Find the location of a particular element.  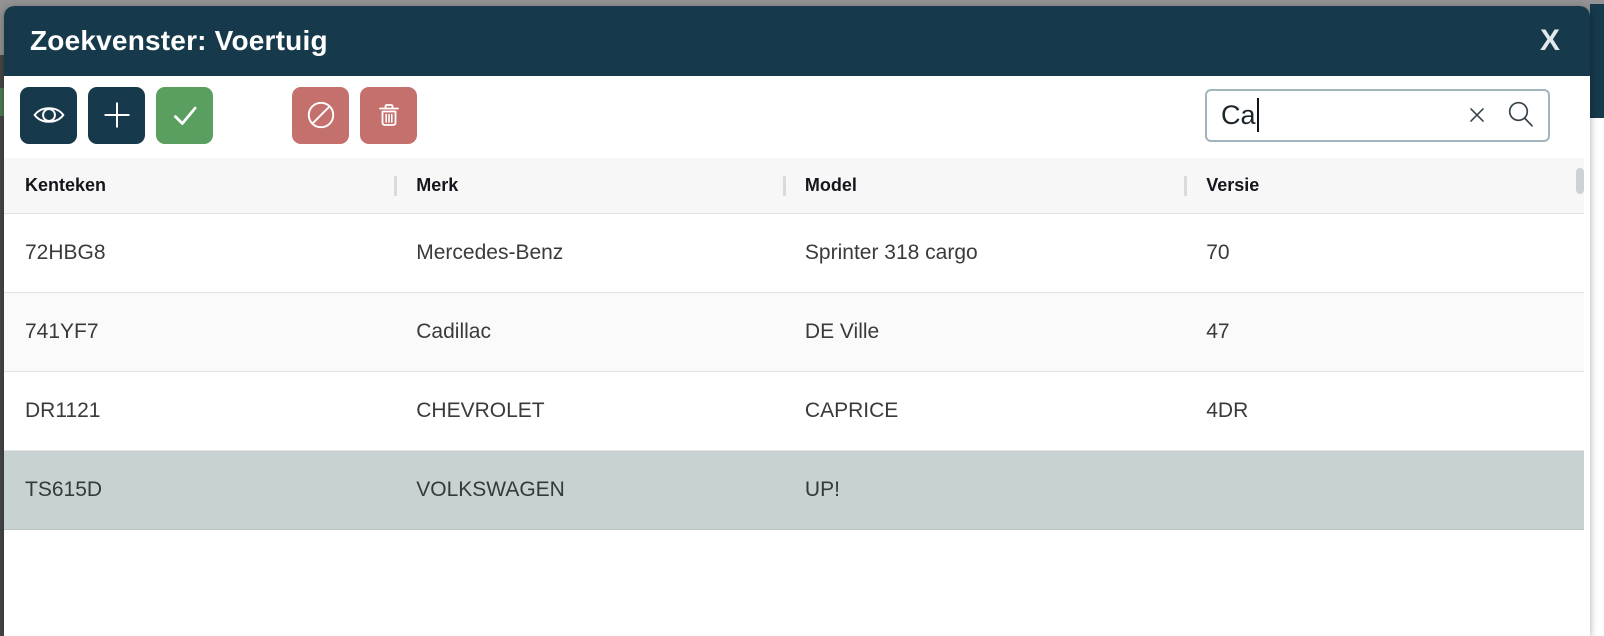

view-button is located at coordinates (48, 115).